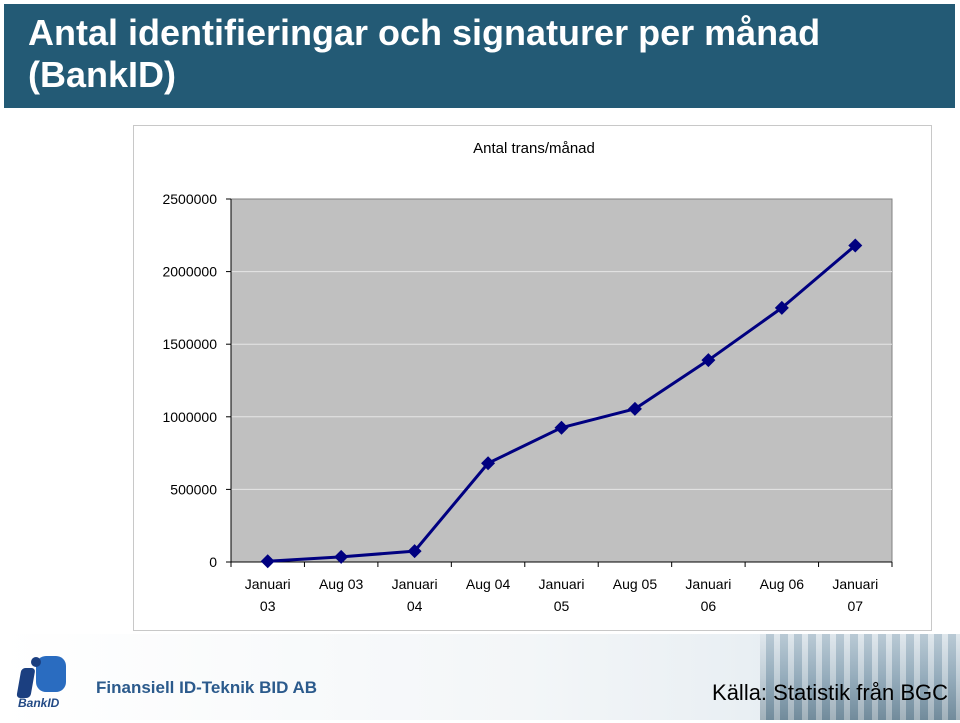  I want to click on x-tick-label: Januari 04, so click(415, 595).